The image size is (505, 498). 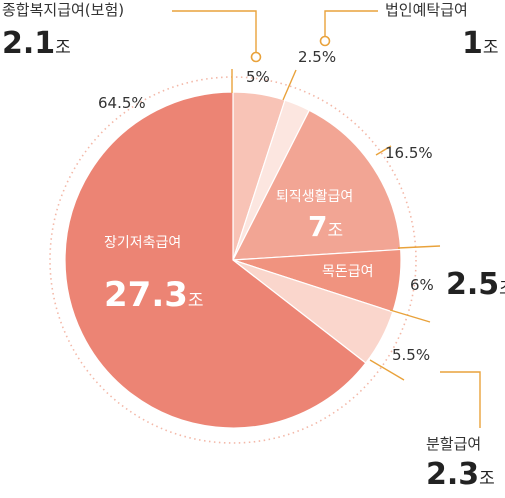 I want to click on value-corporate: 1조, so click(x=480, y=43).